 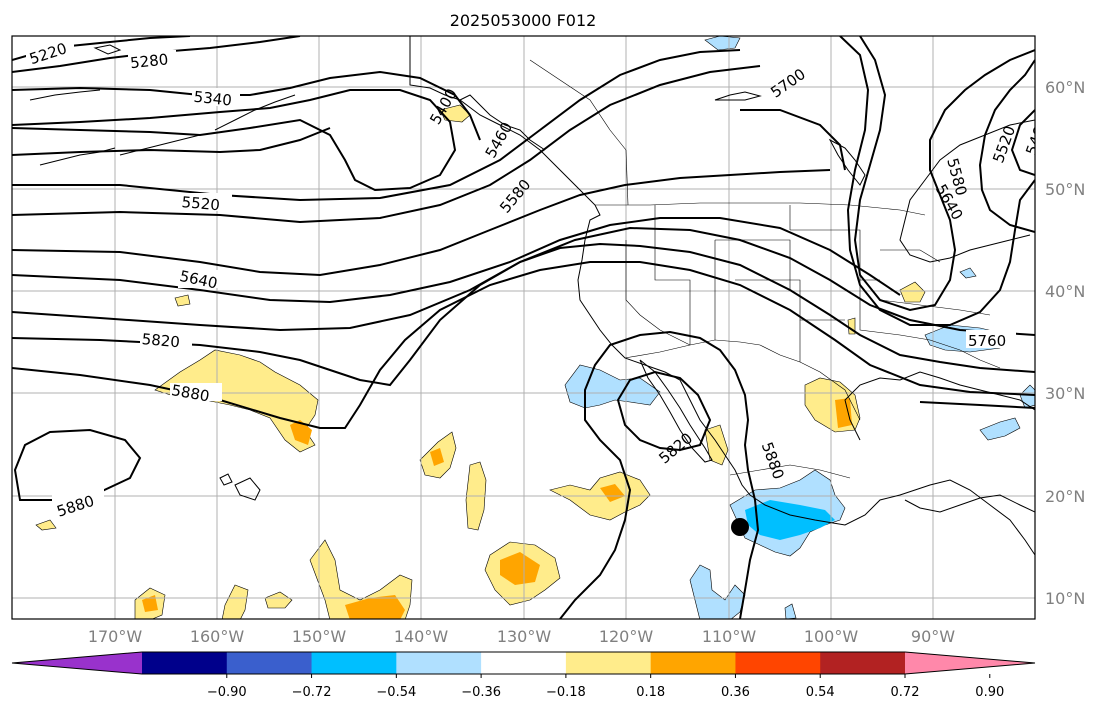 I want to click on colorbar-extend-high, so click(x=970, y=663).